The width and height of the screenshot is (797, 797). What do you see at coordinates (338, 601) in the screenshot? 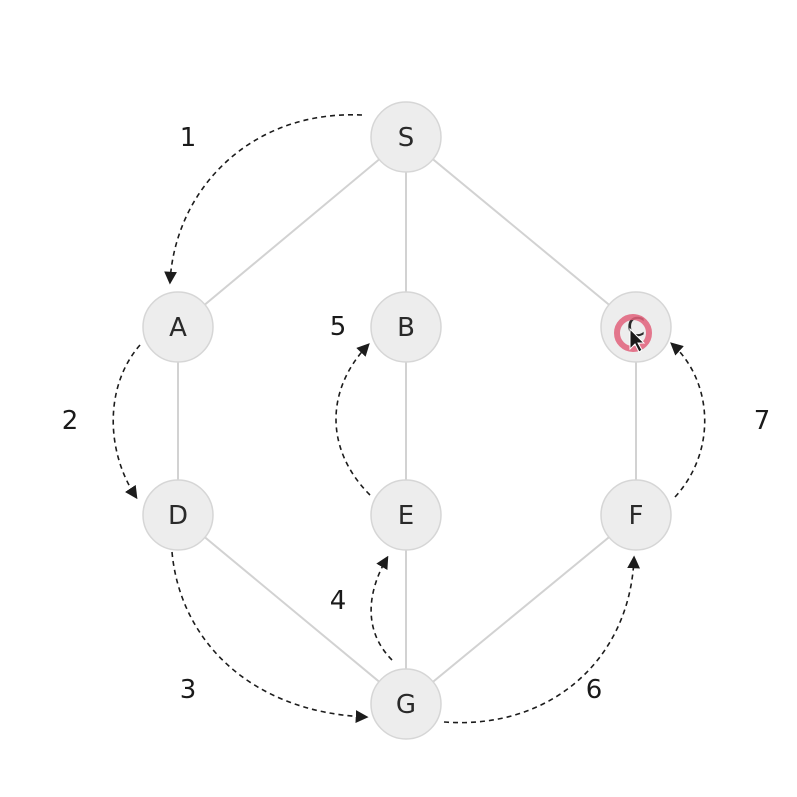
I see `step-number-4: 4` at bounding box center [338, 601].